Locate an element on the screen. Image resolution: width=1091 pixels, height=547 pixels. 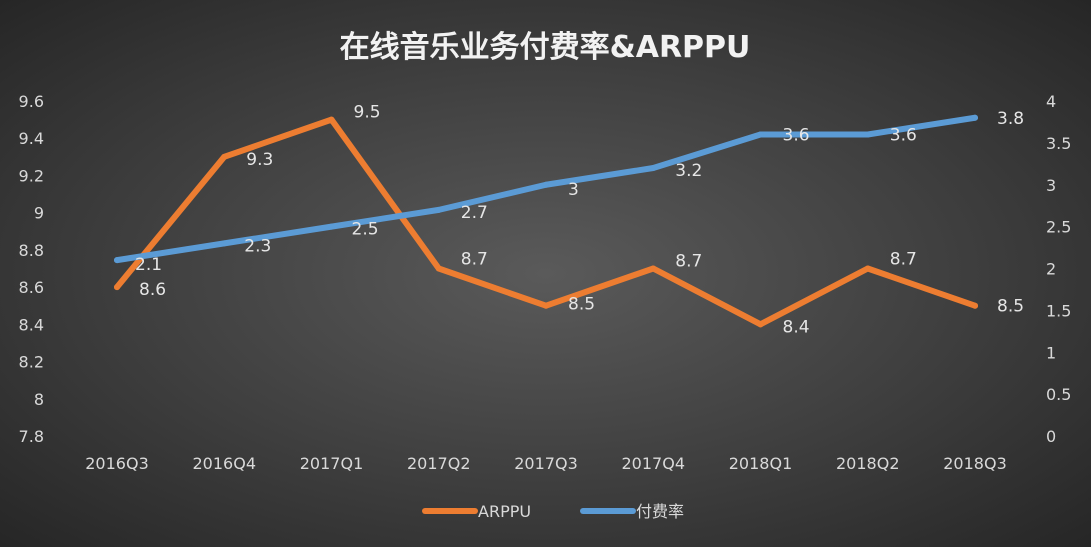
y-left-tick-label: 9.2 is located at coordinates (31, 175).